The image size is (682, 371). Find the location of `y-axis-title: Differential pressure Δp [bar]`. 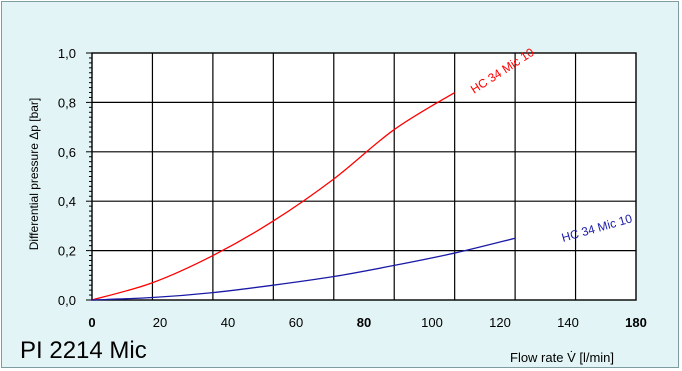

y-axis-title: Differential pressure Δp [bar] is located at coordinates (34, 174).